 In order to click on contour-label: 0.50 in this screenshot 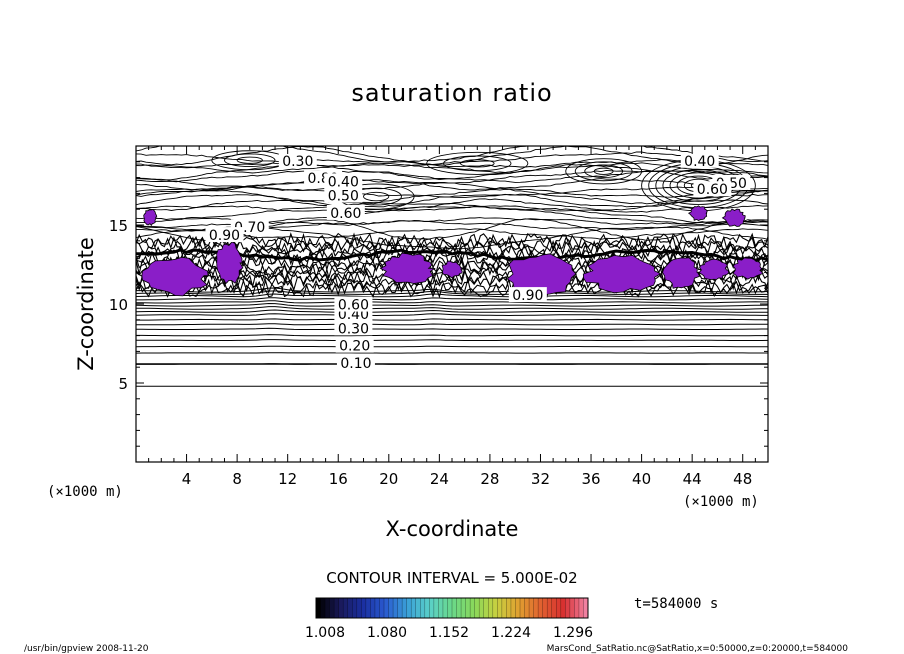, I will do `click(343, 197)`.